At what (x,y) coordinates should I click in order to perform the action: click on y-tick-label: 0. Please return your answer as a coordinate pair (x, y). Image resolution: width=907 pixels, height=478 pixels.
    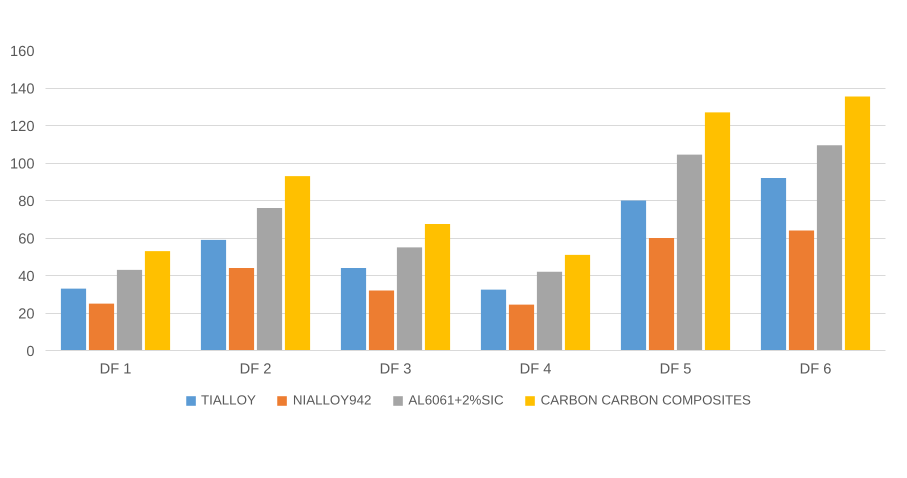
    Looking at the image, I should click on (30, 352).